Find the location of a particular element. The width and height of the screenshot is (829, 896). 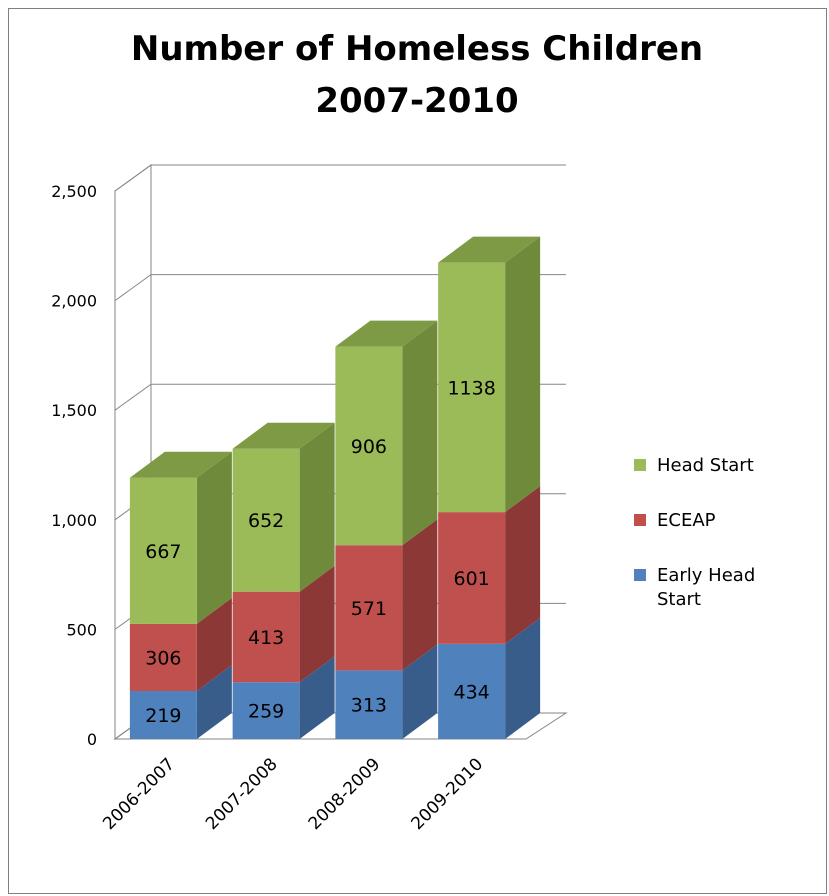

data-label: 667 is located at coordinates (163, 552).